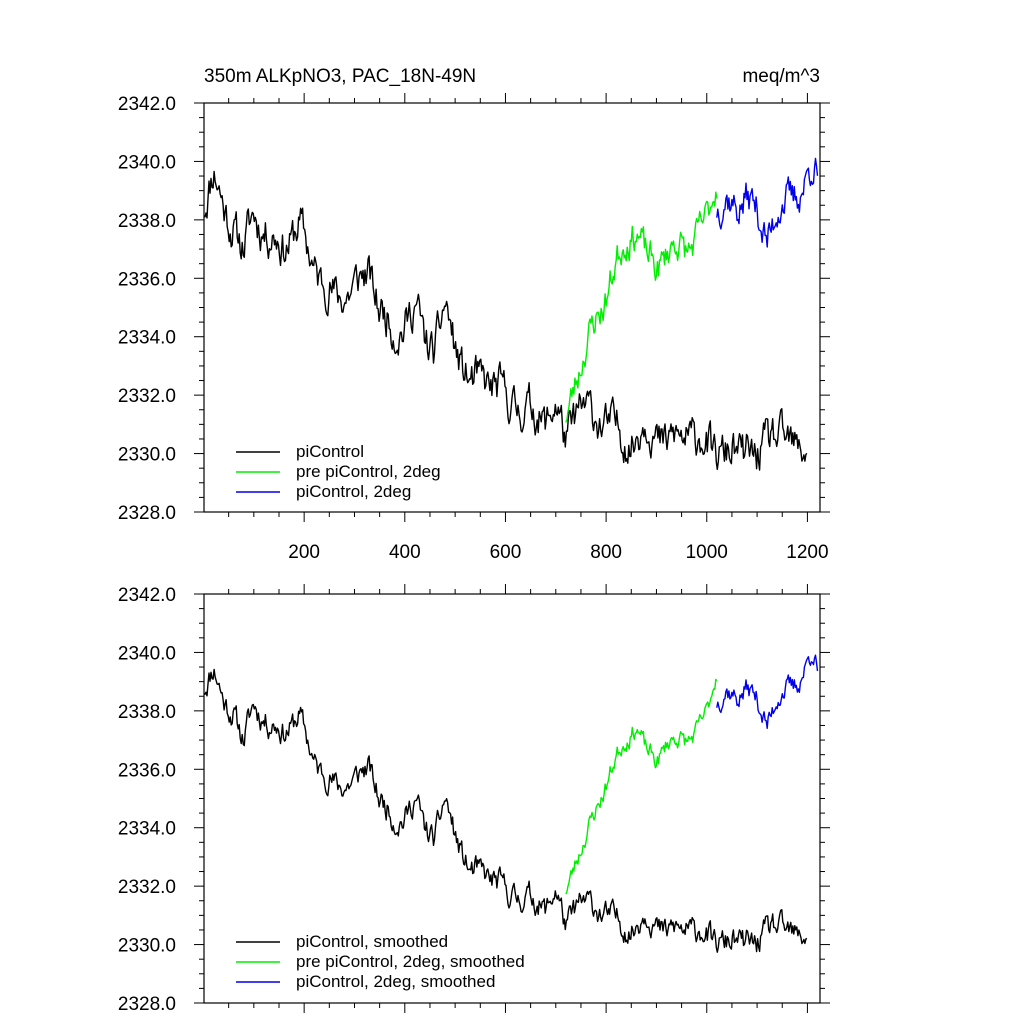 The image size is (1024, 1029). Describe the element at coordinates (606, 552) in the screenshot. I see `x-tick-label: 800` at that location.